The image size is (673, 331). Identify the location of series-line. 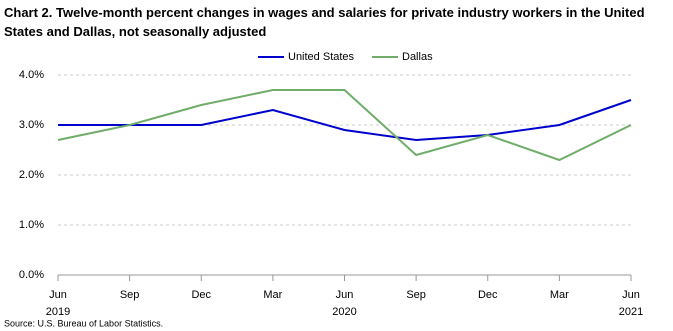
(345, 120).